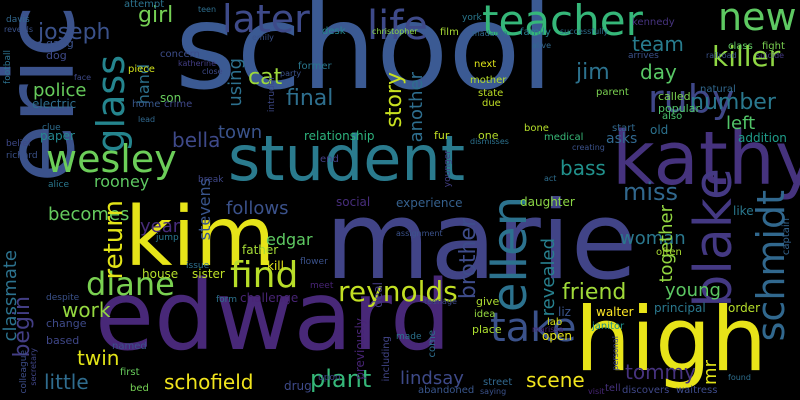 The height and width of the screenshot is (400, 800). What do you see at coordinates (547, 202) in the screenshot?
I see `word-daughter: daughter` at bounding box center [547, 202].